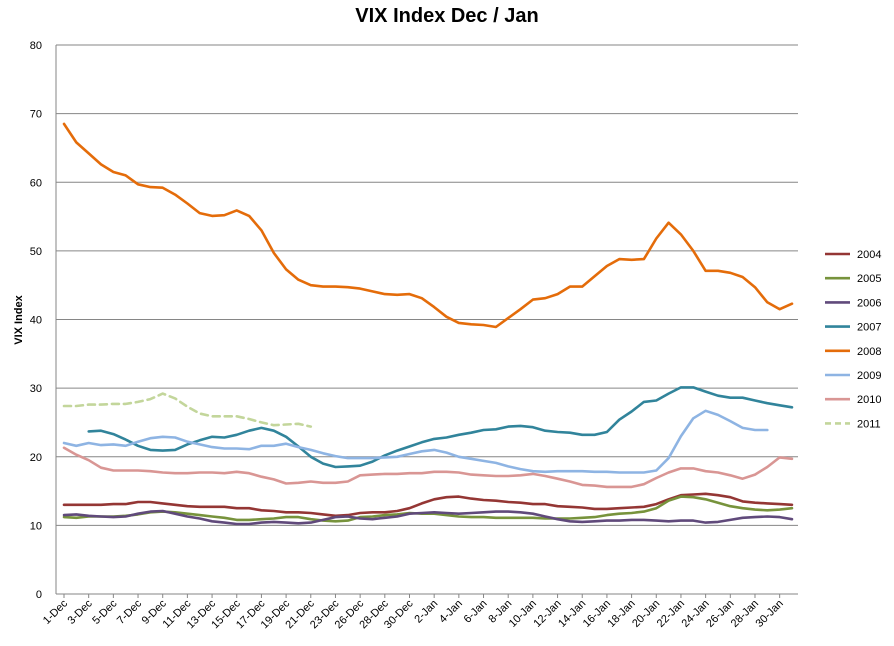 The height and width of the screenshot is (646, 894). Describe the element at coordinates (869, 303) in the screenshot. I see `legend-label-2006: 2006` at that location.